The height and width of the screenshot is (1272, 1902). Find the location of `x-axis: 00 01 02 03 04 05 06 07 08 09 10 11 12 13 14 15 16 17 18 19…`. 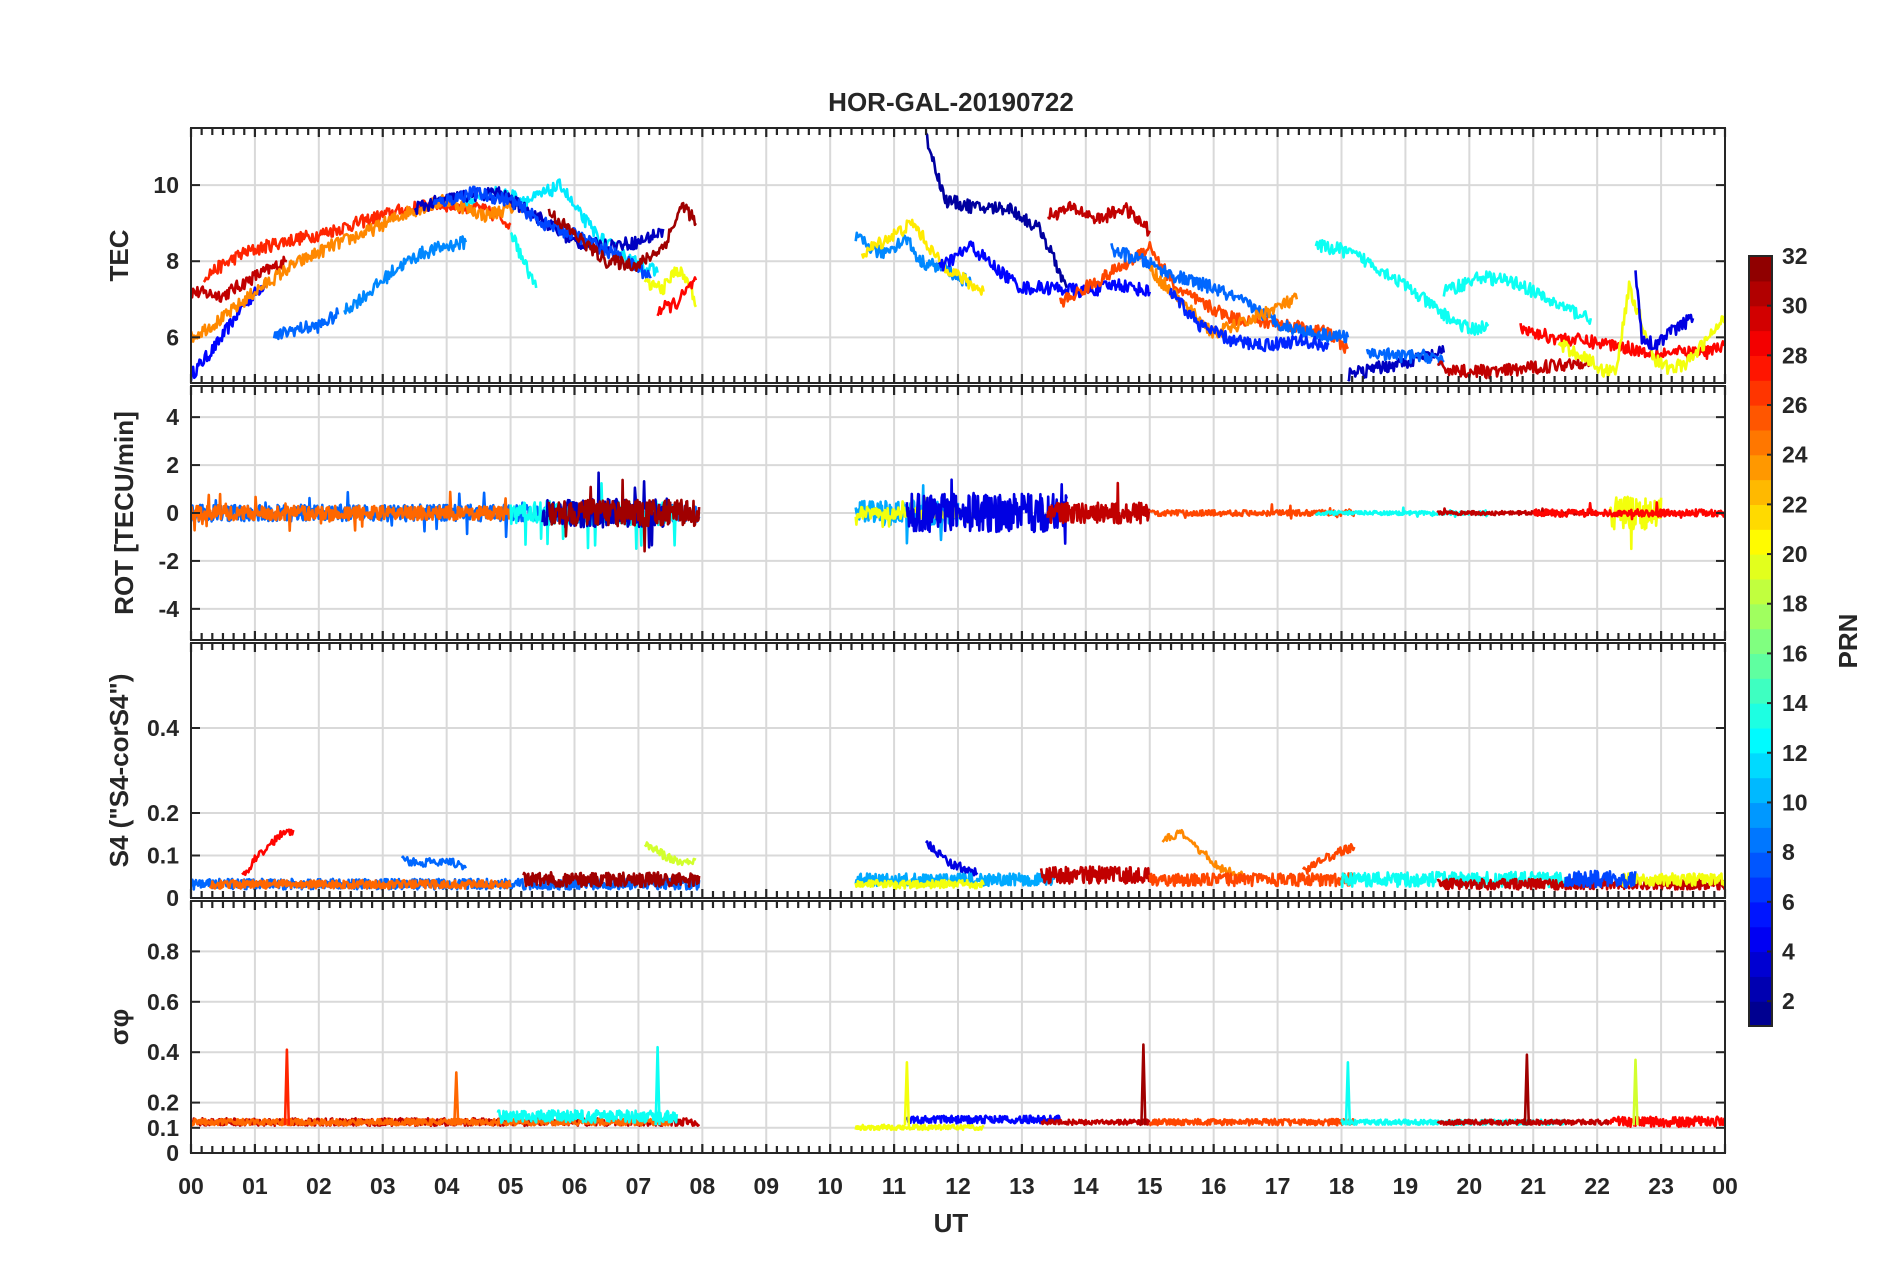

x-axis: 00 01 02 03 04 05 06 07 08 09 10 11 12 13 14 15 16 17 18 19… is located at coordinates (958, 1186).